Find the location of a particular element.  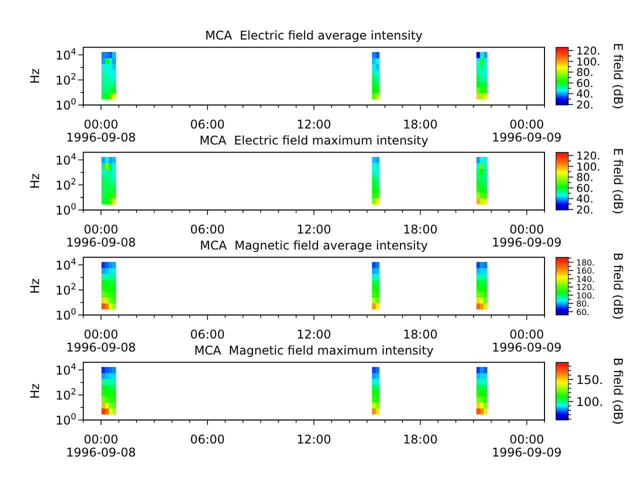

color-bar-label: 180. is located at coordinates (585, 262).